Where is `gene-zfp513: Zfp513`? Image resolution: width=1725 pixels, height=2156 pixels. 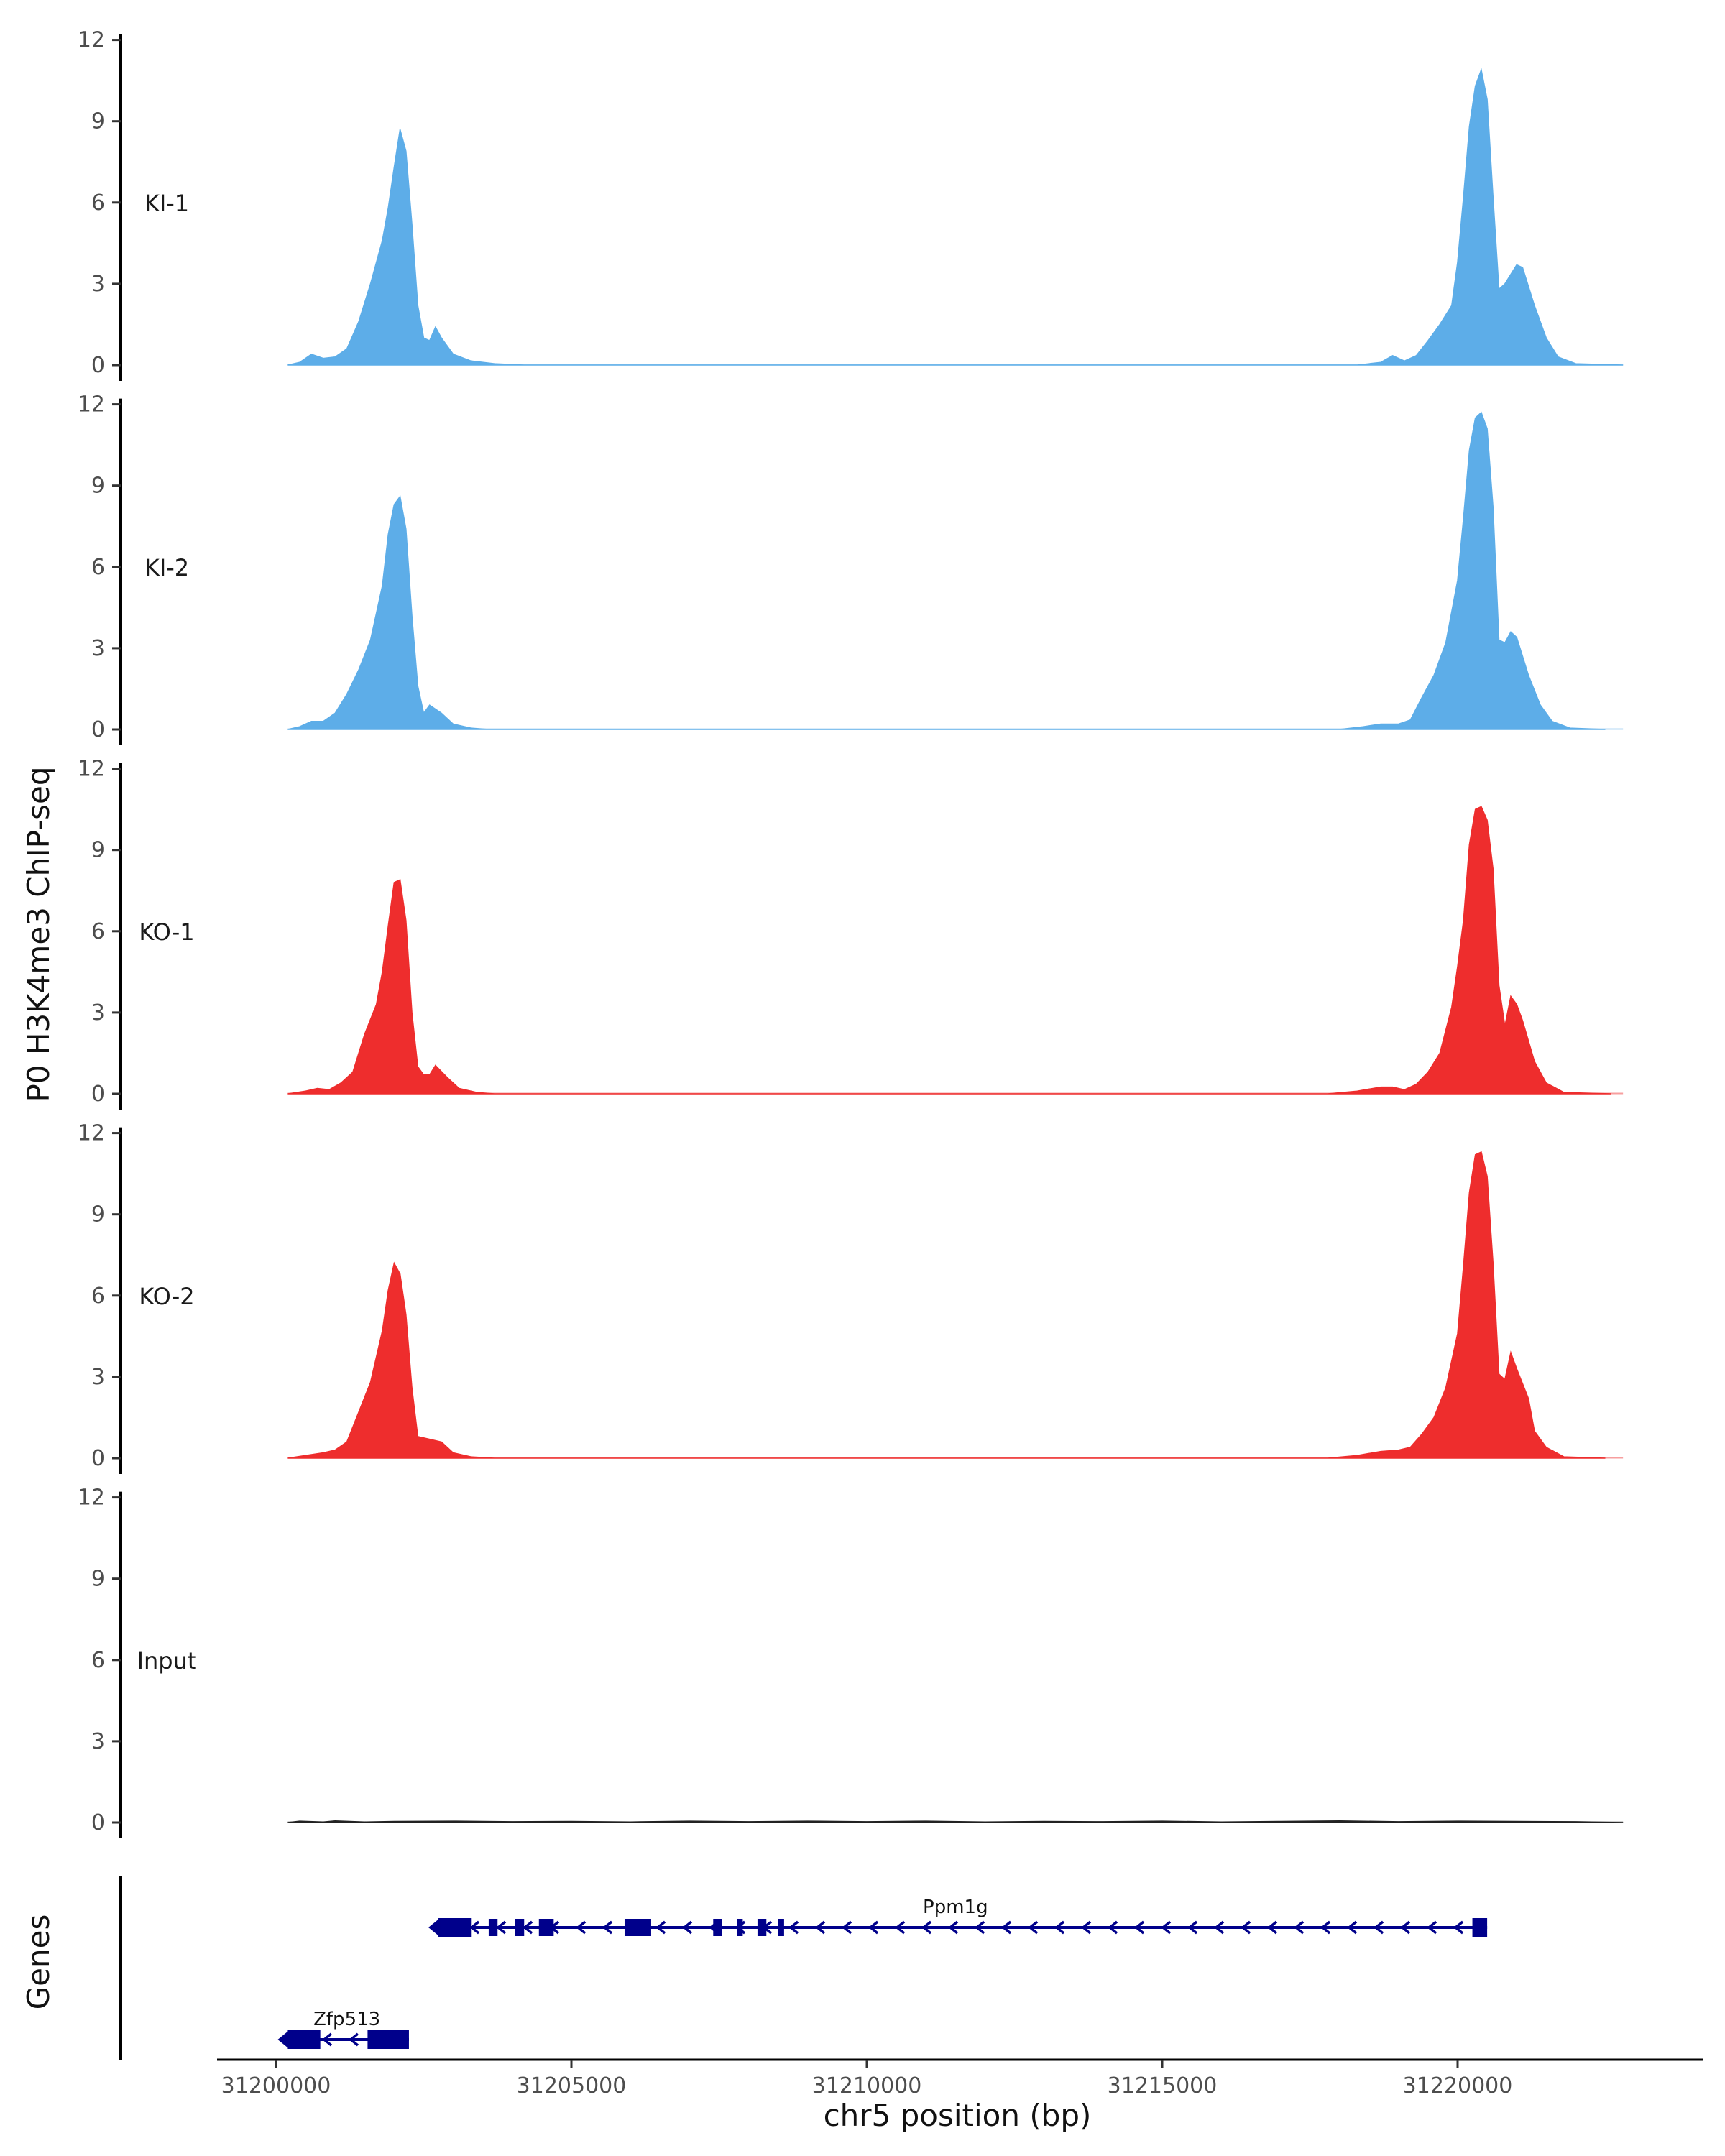 gene-zfp513: Zfp513 is located at coordinates (343, 2029).